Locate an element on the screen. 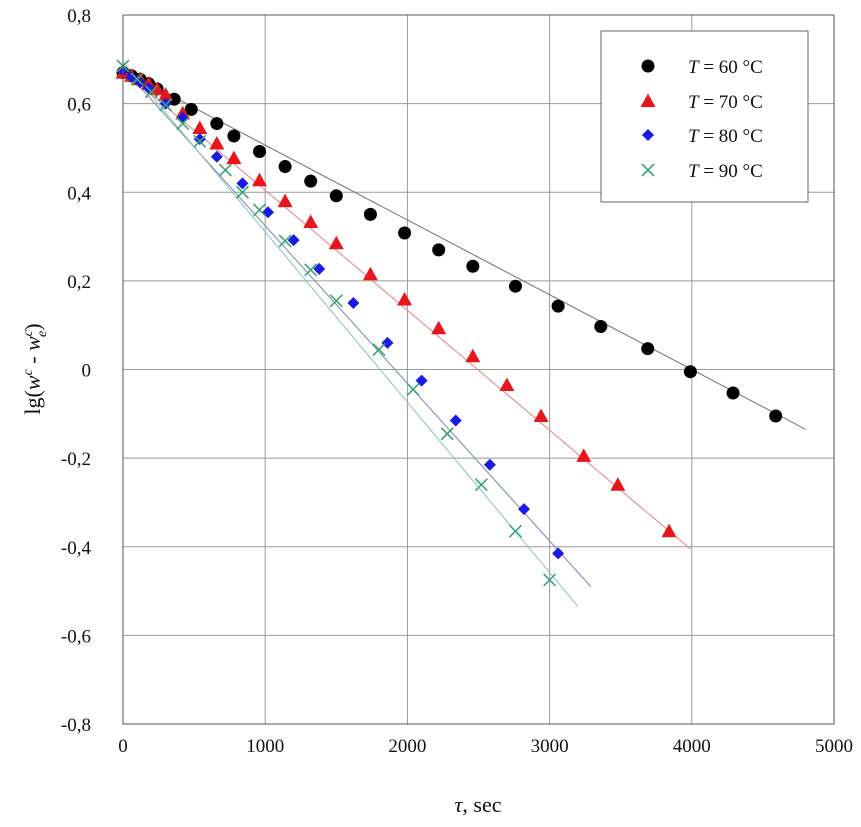 This screenshot has height=827, width=861. y-tick-label: 0,8 is located at coordinates (79, 16).